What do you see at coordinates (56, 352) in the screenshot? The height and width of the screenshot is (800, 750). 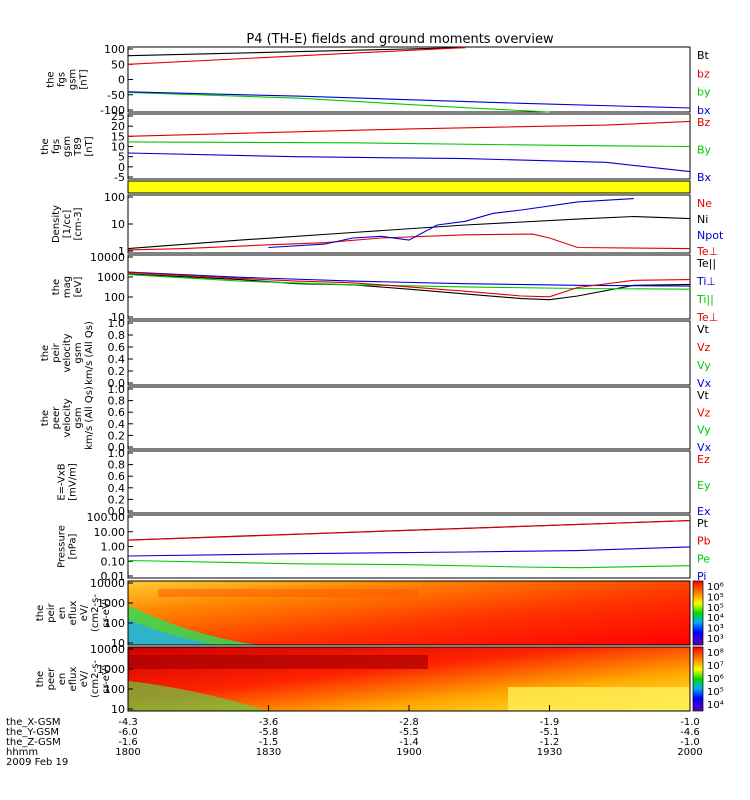 I see `y-axis-label: peir` at bounding box center [56, 352].